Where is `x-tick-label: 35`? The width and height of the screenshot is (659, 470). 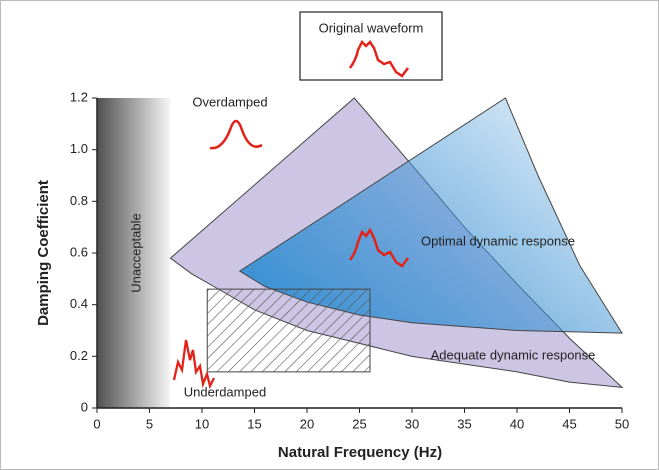 x-tick-label: 35 is located at coordinates (464, 423).